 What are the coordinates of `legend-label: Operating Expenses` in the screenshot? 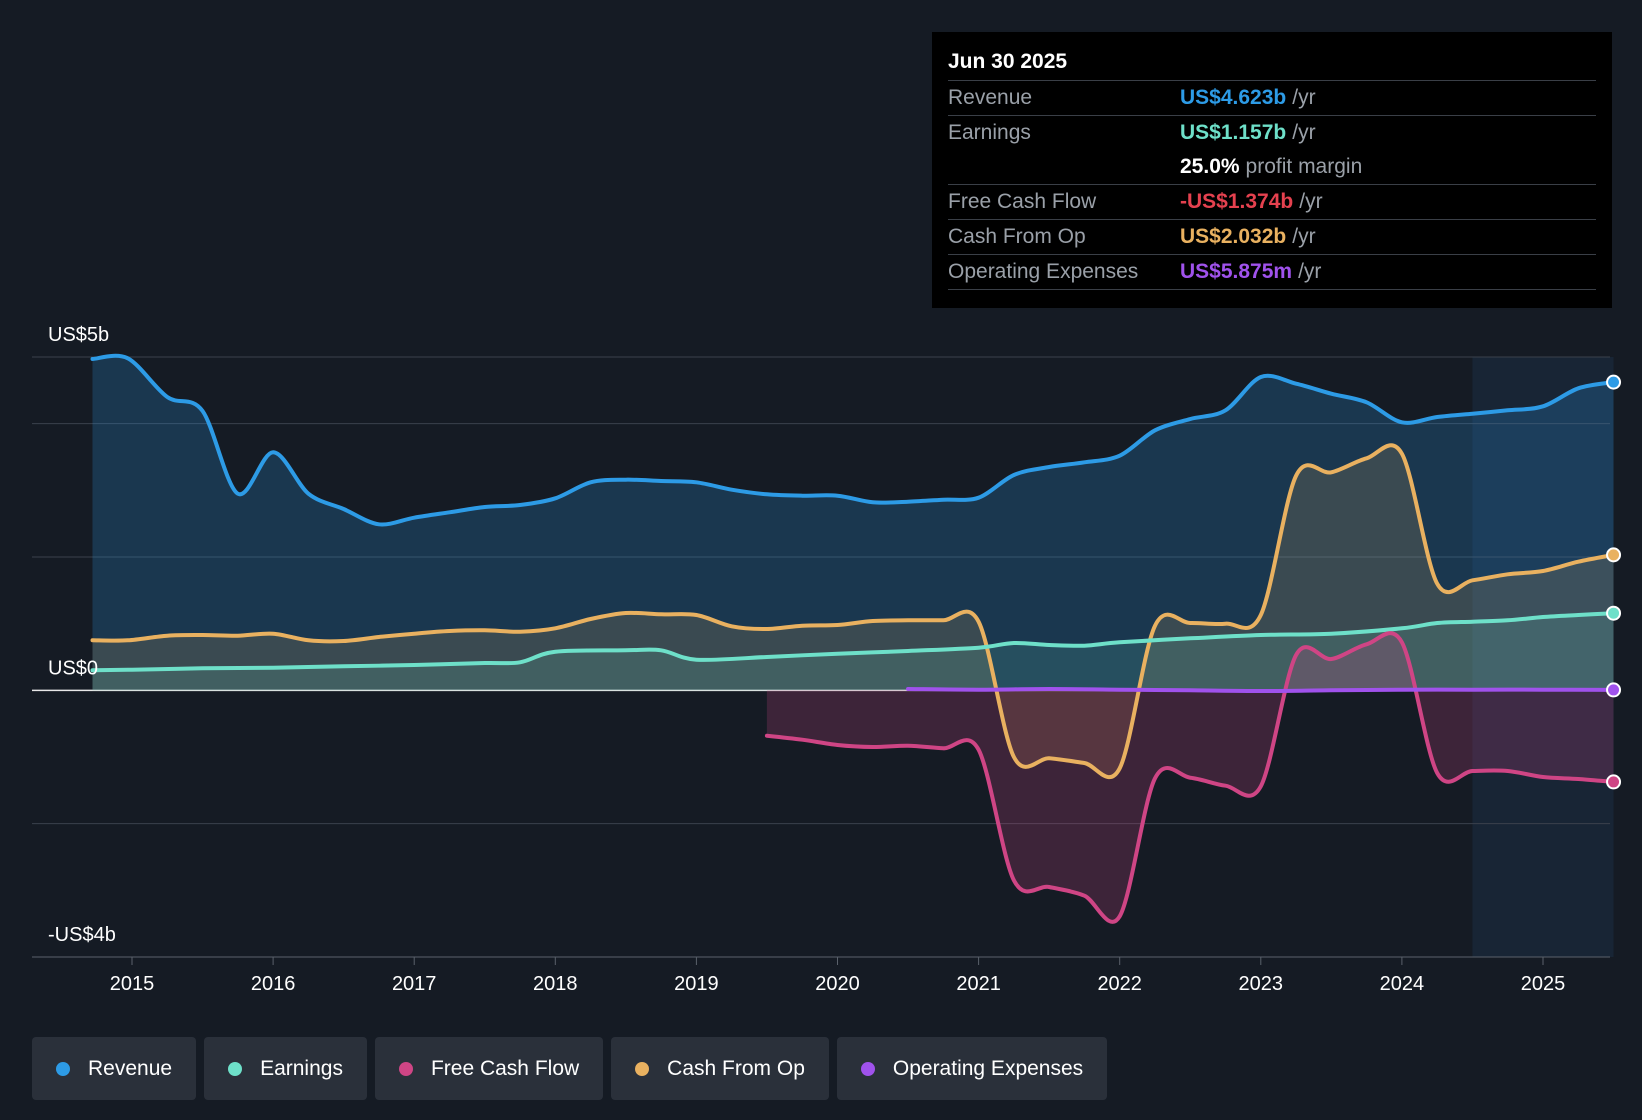 It's located at (988, 1068).